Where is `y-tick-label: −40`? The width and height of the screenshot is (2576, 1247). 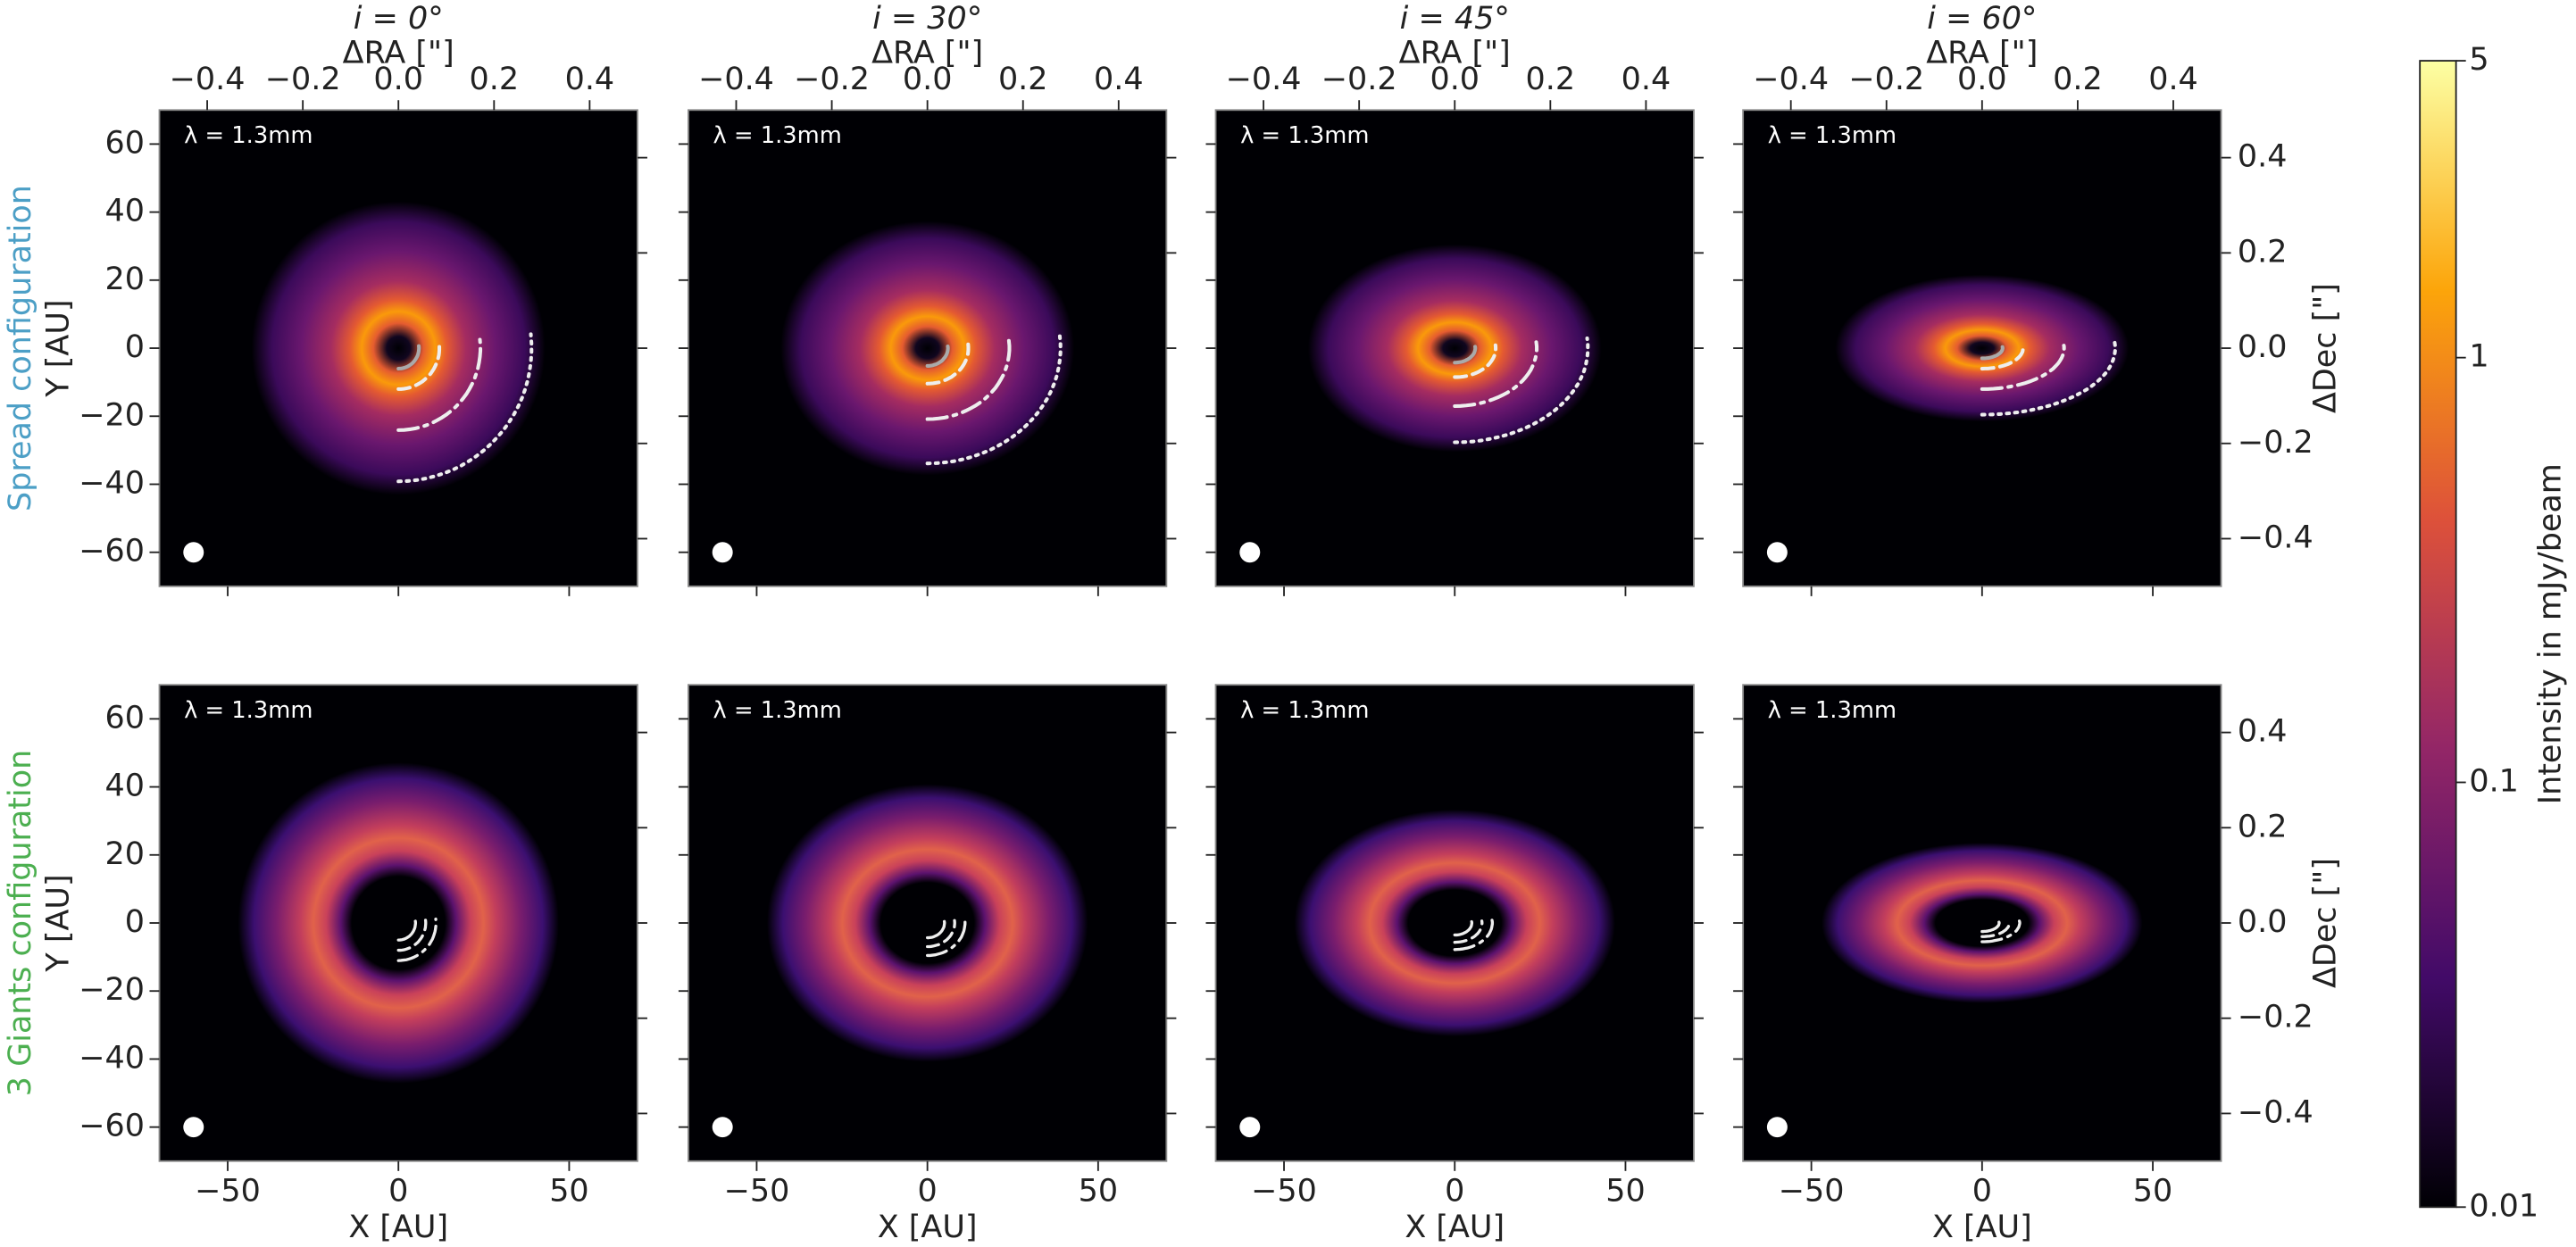 y-tick-label: −40 is located at coordinates (112, 1058).